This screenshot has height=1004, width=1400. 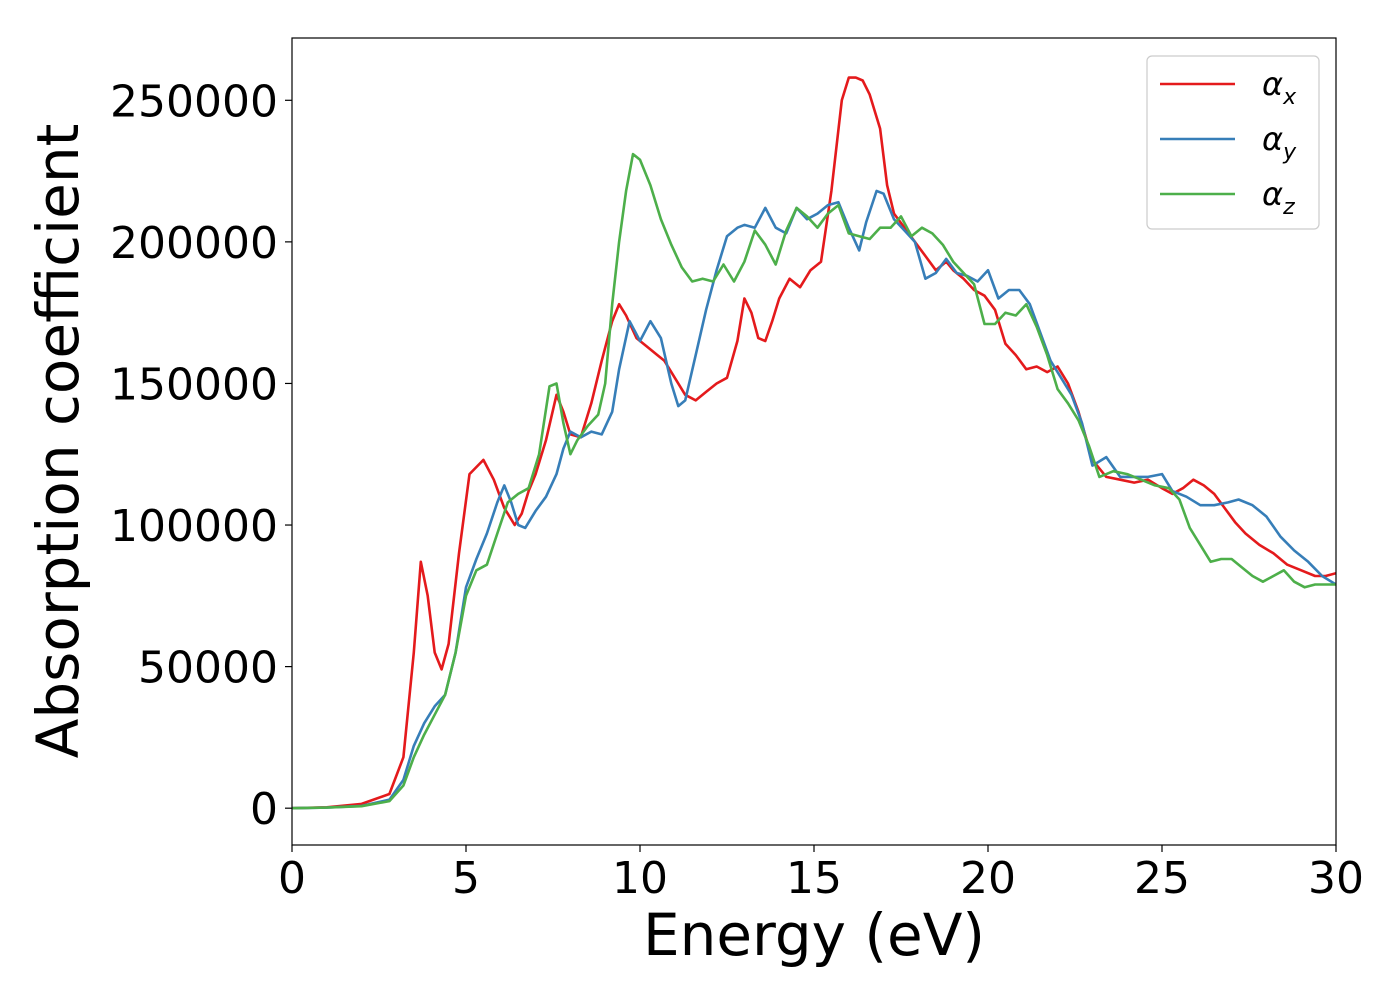 What do you see at coordinates (1228, 142) in the screenshot?
I see `legend-items: αx αy αz` at bounding box center [1228, 142].